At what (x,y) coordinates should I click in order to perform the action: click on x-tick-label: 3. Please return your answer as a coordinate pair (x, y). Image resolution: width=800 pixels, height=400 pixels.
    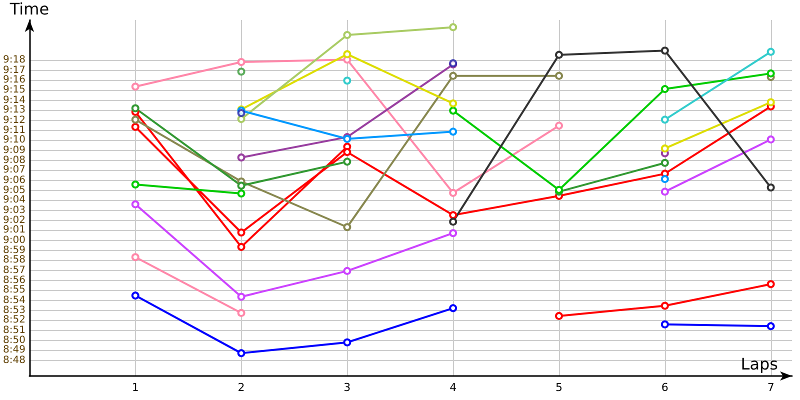
    Looking at the image, I should click on (347, 387).